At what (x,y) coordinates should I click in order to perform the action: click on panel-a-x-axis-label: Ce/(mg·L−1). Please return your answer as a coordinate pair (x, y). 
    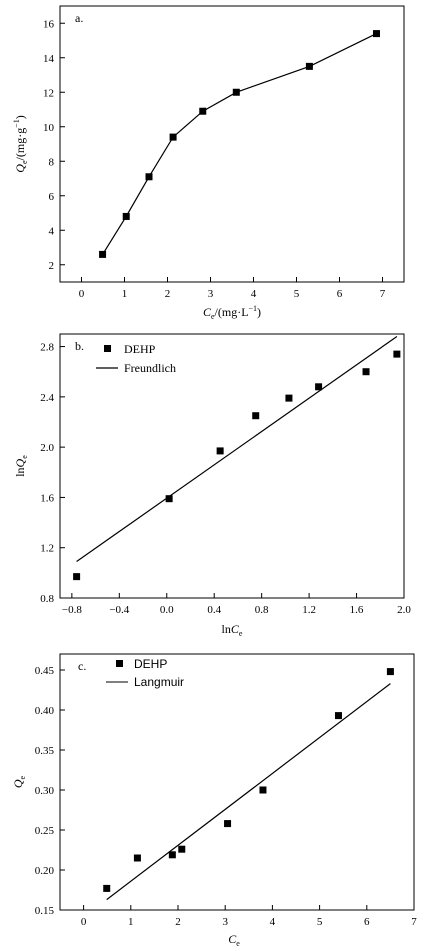
    Looking at the image, I should click on (232, 312).